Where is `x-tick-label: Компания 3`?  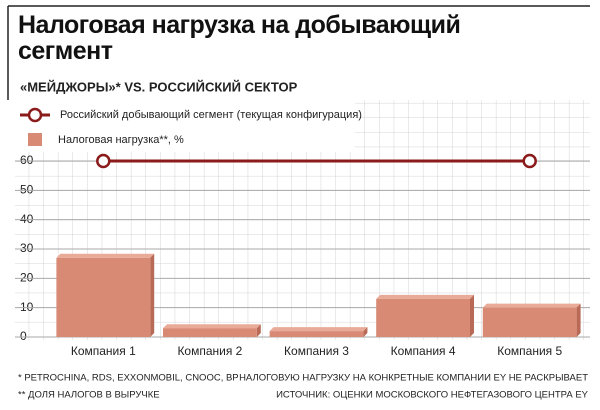 x-tick-label: Компания 3 is located at coordinates (316, 351).